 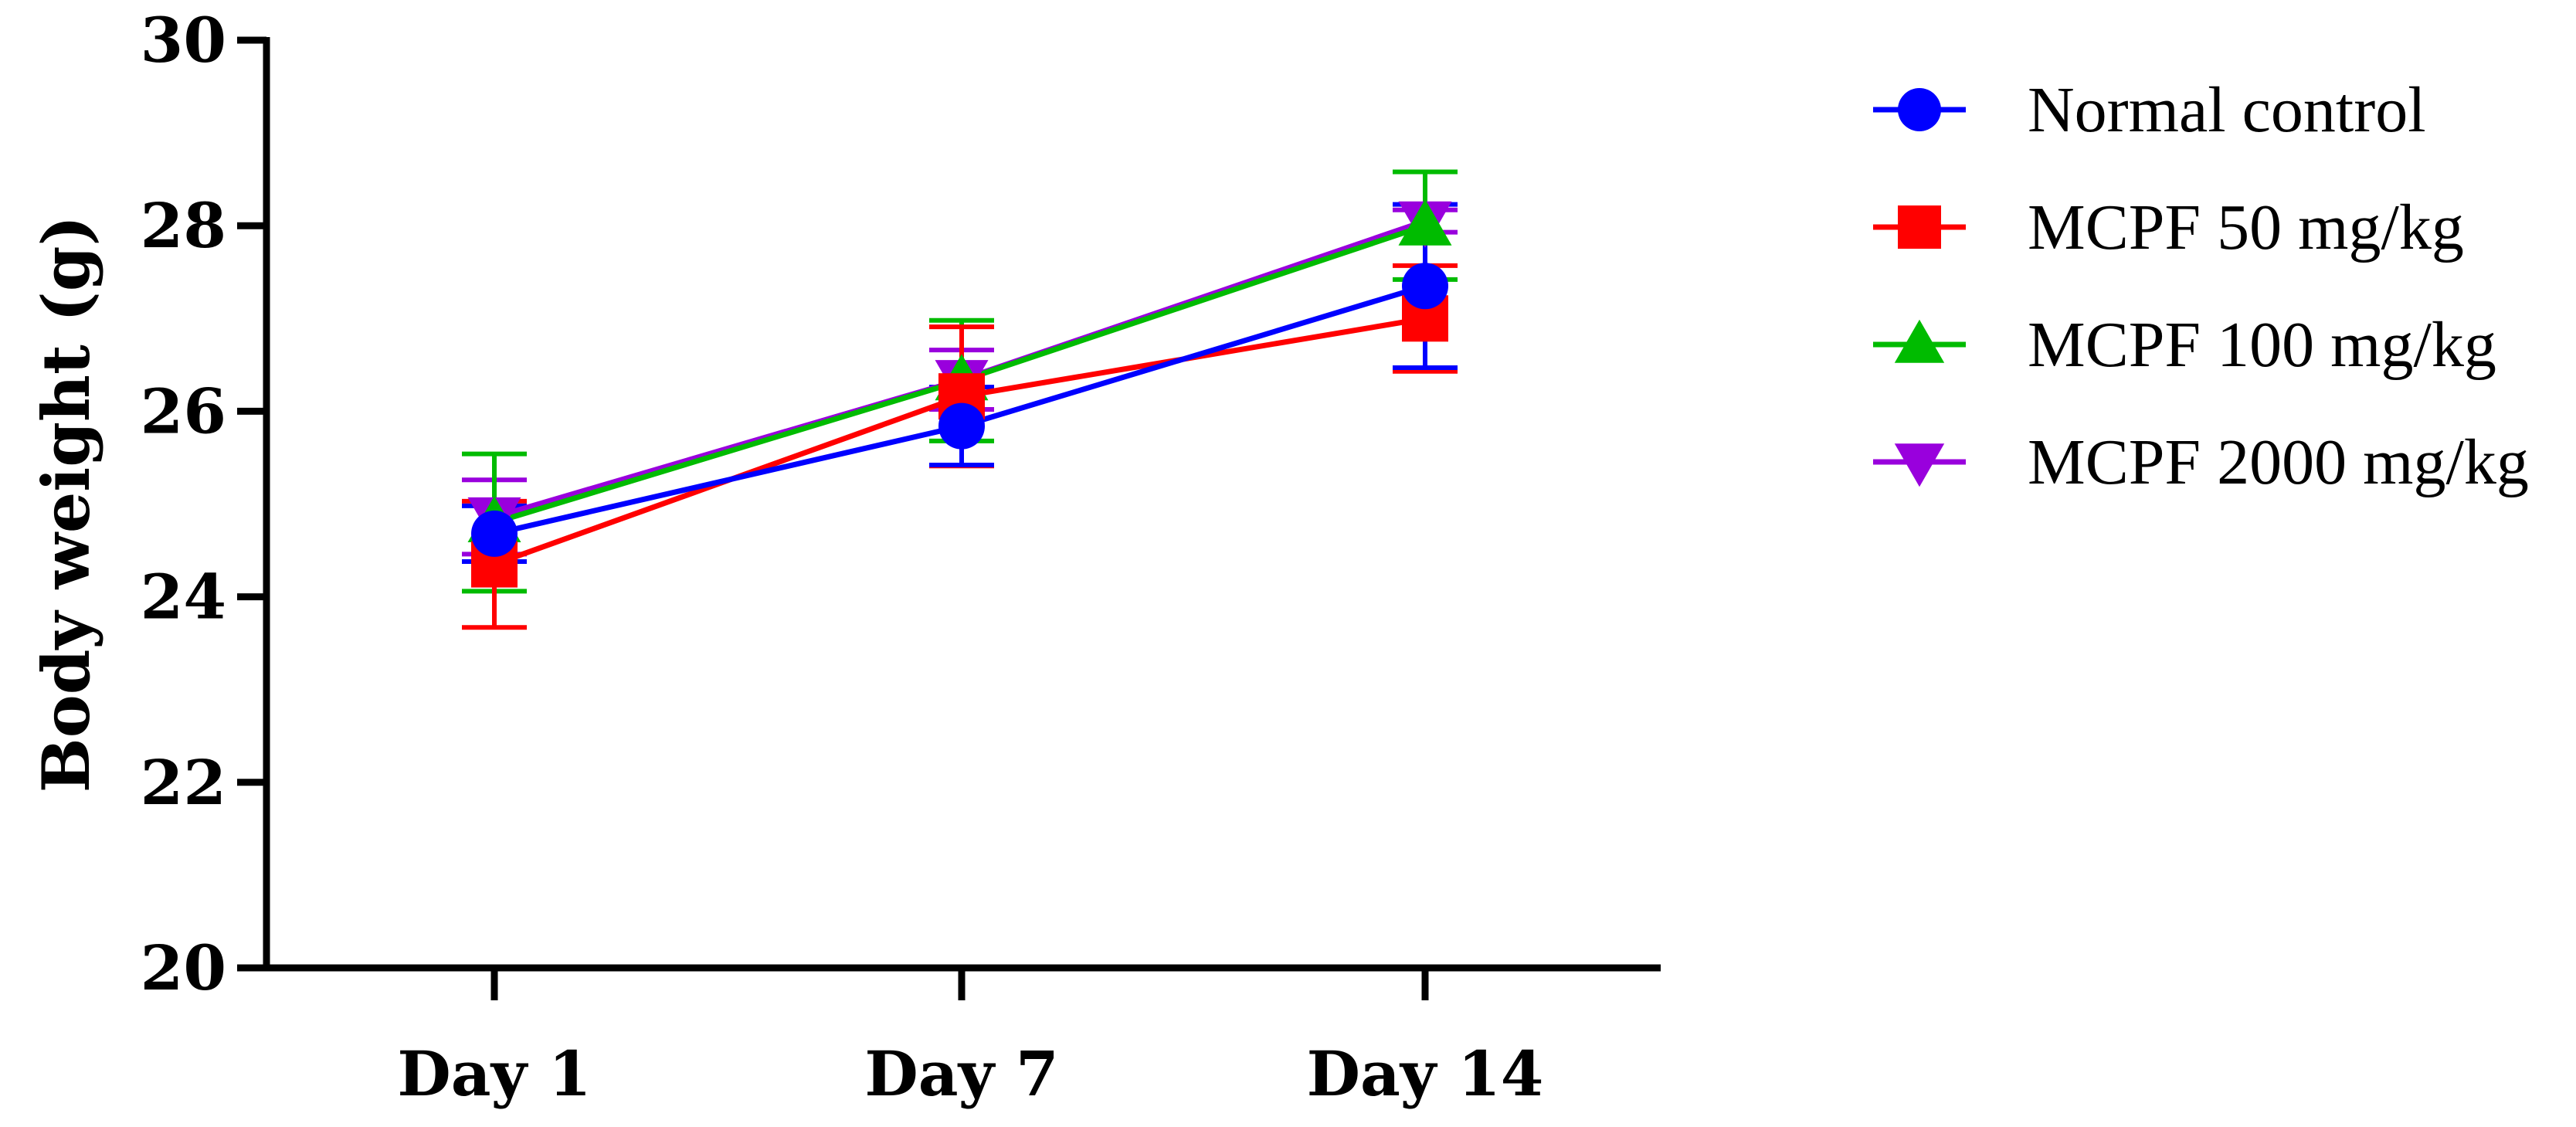 What do you see at coordinates (183, 225) in the screenshot?
I see `y-tick-label: 28` at bounding box center [183, 225].